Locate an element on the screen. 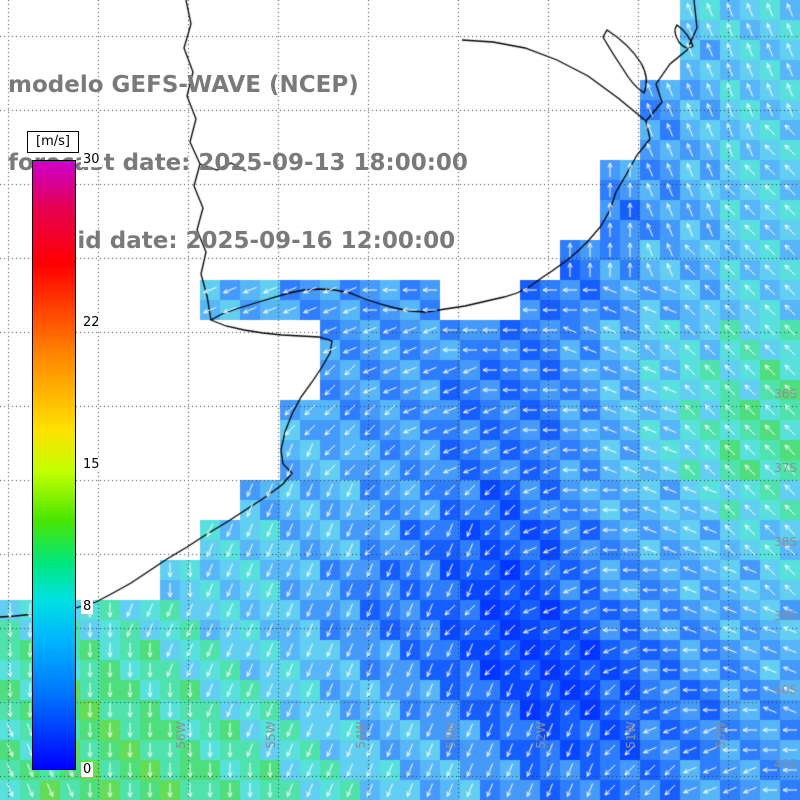 The image size is (800, 800). valid-date-line: valid date: 2025-09-16 12:00:00 is located at coordinates (247, 241).